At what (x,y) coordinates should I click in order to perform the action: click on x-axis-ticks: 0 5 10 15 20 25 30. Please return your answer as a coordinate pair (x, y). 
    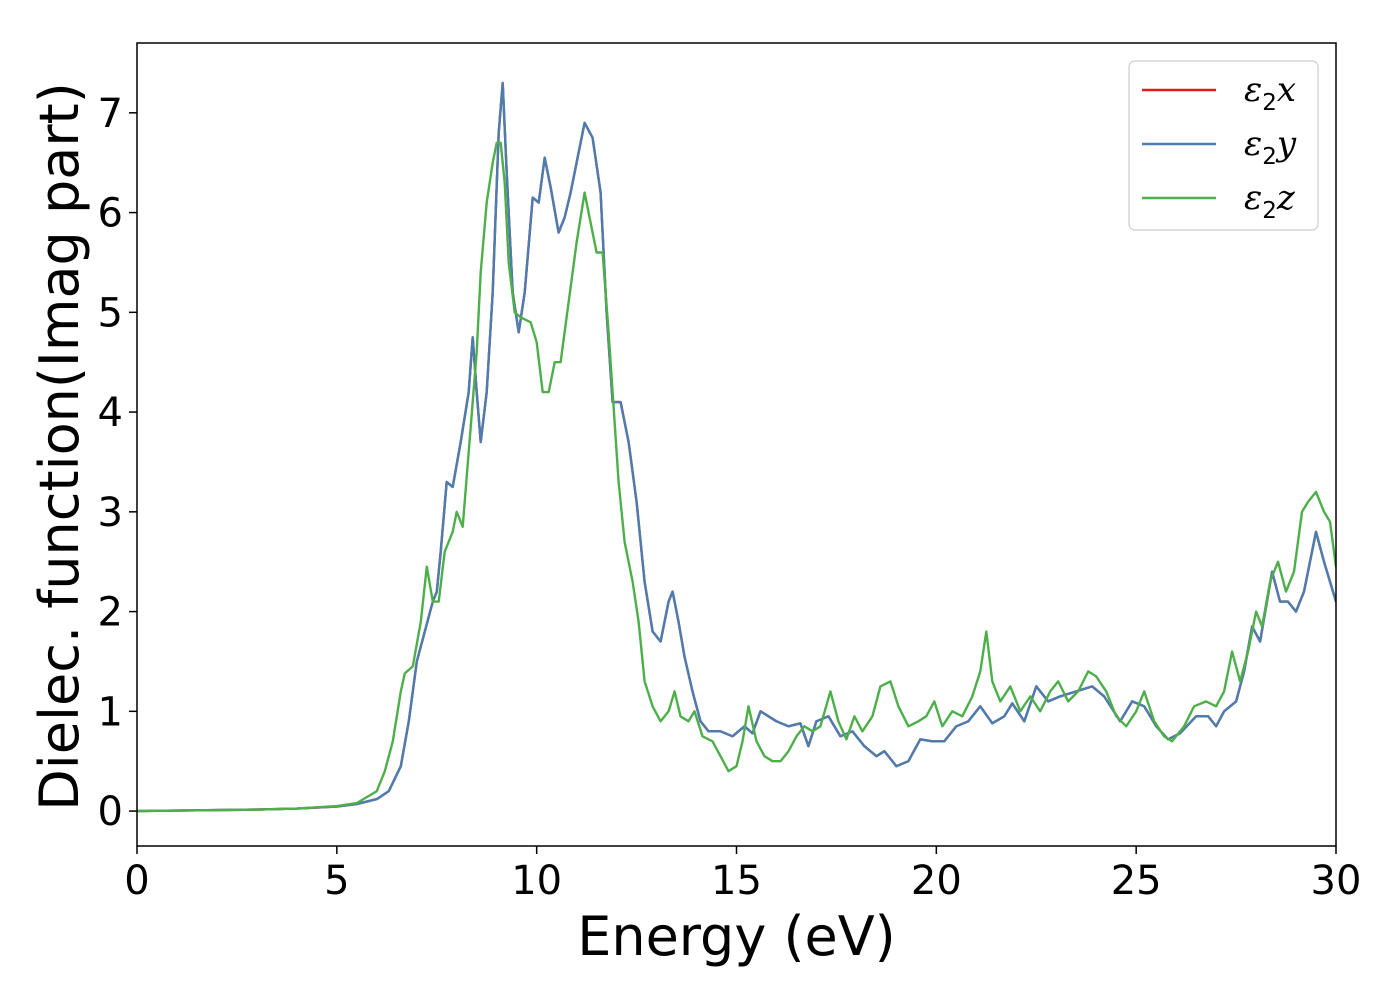
    Looking at the image, I should click on (742, 875).